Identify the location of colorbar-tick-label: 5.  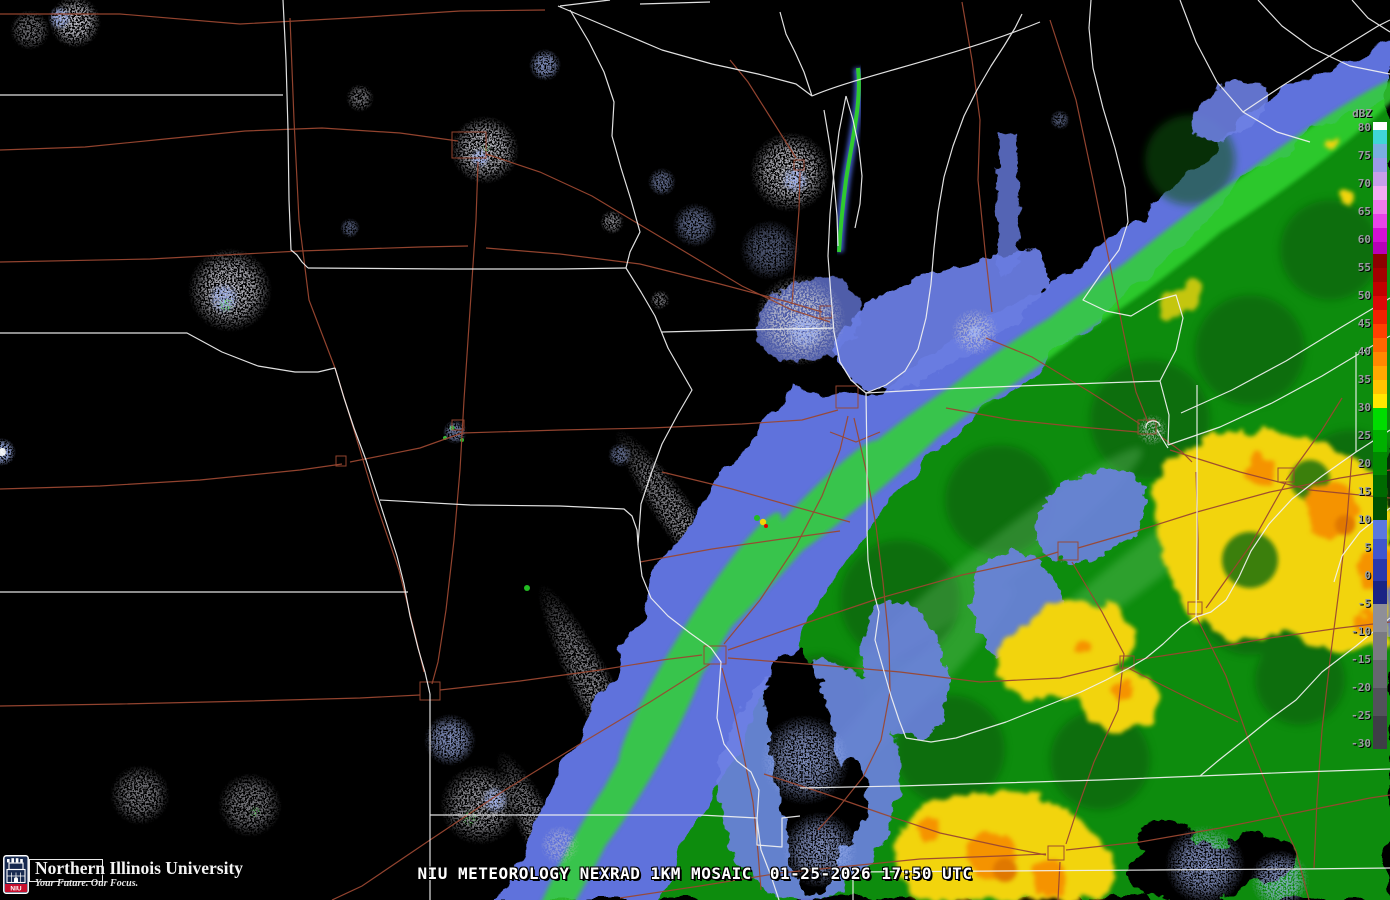
(1367, 547).